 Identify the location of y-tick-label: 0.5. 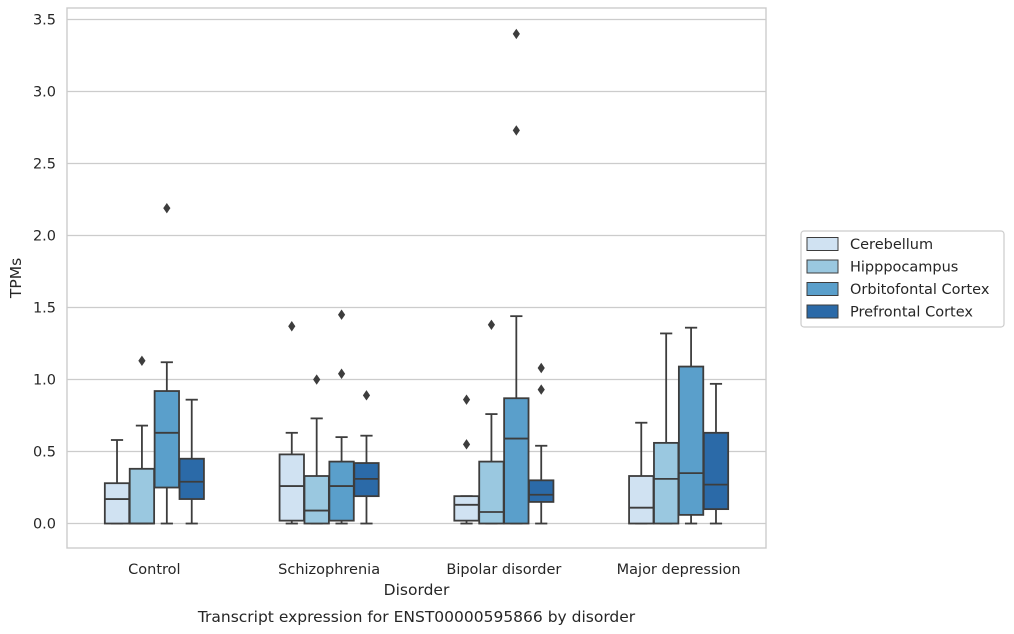
(44, 453).